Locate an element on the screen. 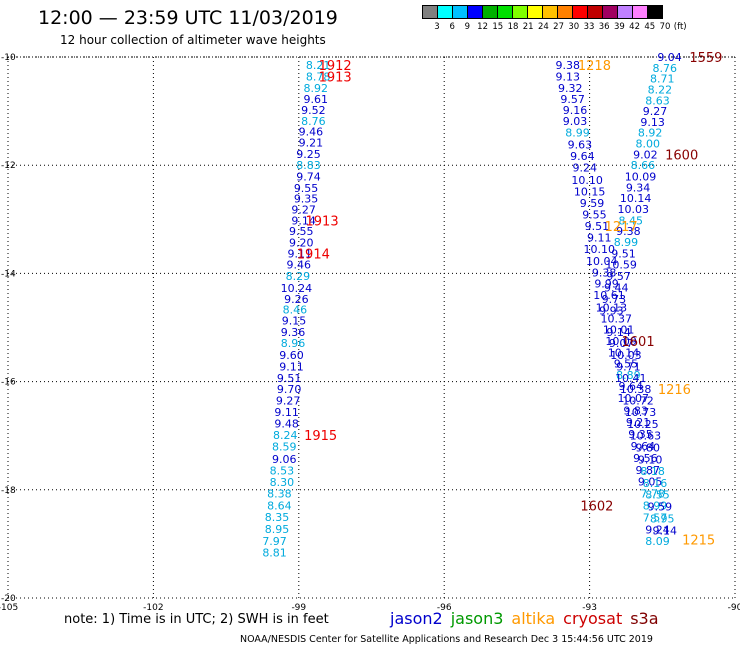 The height and width of the screenshot is (650, 740). wave-height-value: 9.71 is located at coordinates (628, 366).